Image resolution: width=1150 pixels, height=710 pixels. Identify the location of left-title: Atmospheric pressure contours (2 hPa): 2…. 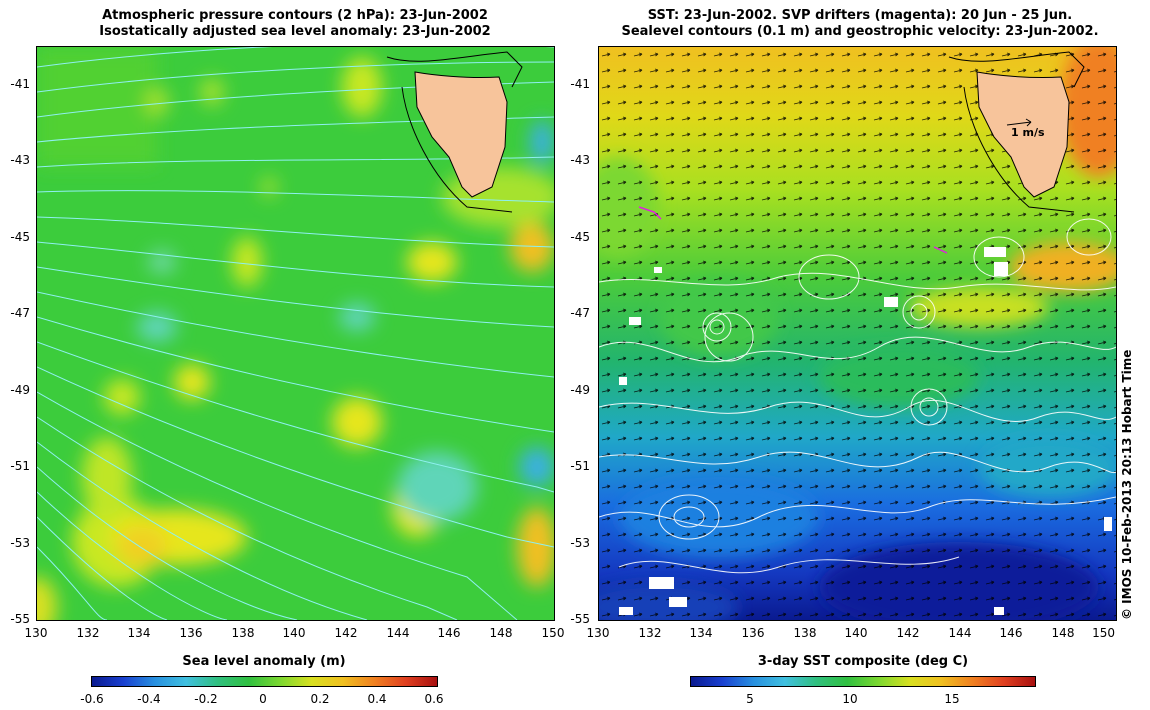
(295, 24).